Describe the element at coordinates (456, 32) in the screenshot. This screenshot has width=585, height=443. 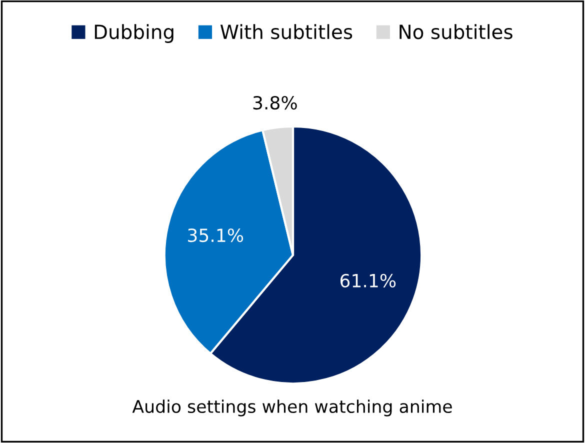
I see `legend-label: No subtitles` at that location.